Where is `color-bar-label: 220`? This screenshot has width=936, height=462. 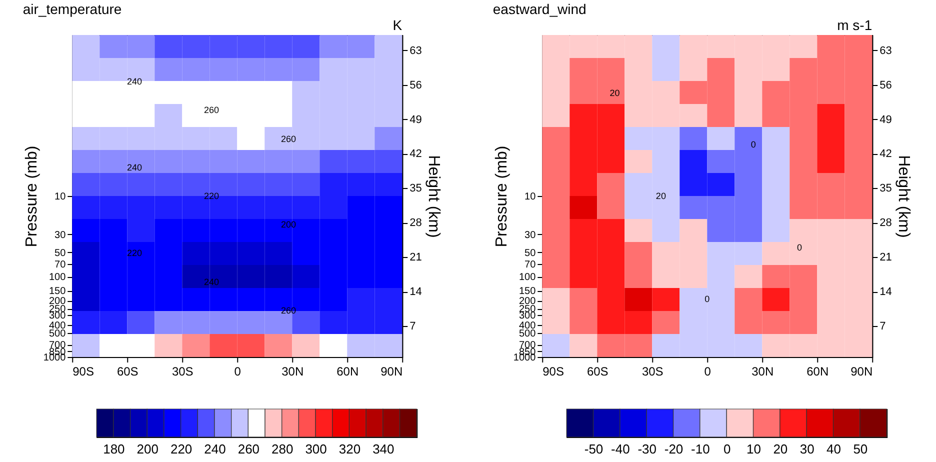
color-bar-label: 220 is located at coordinates (181, 449).